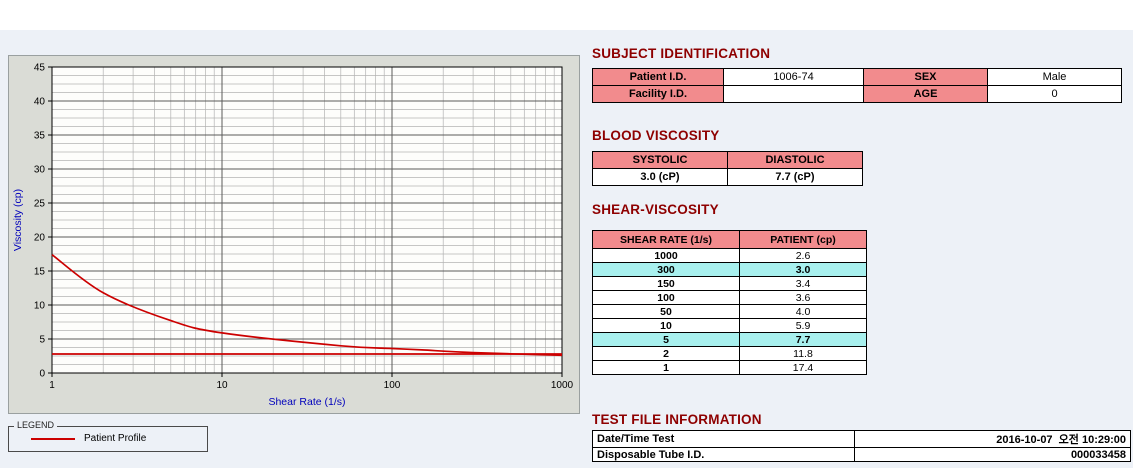  What do you see at coordinates (925, 77) in the screenshot?
I see `sex-label: SEX` at bounding box center [925, 77].